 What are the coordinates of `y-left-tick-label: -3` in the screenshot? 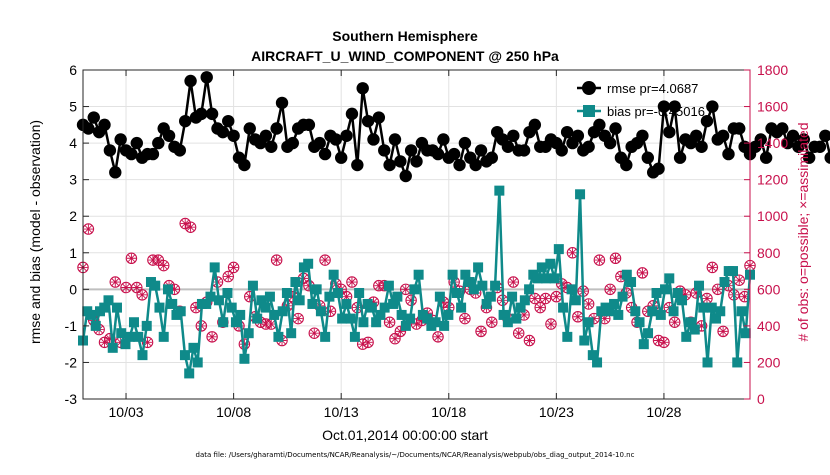 It's located at (71, 399).